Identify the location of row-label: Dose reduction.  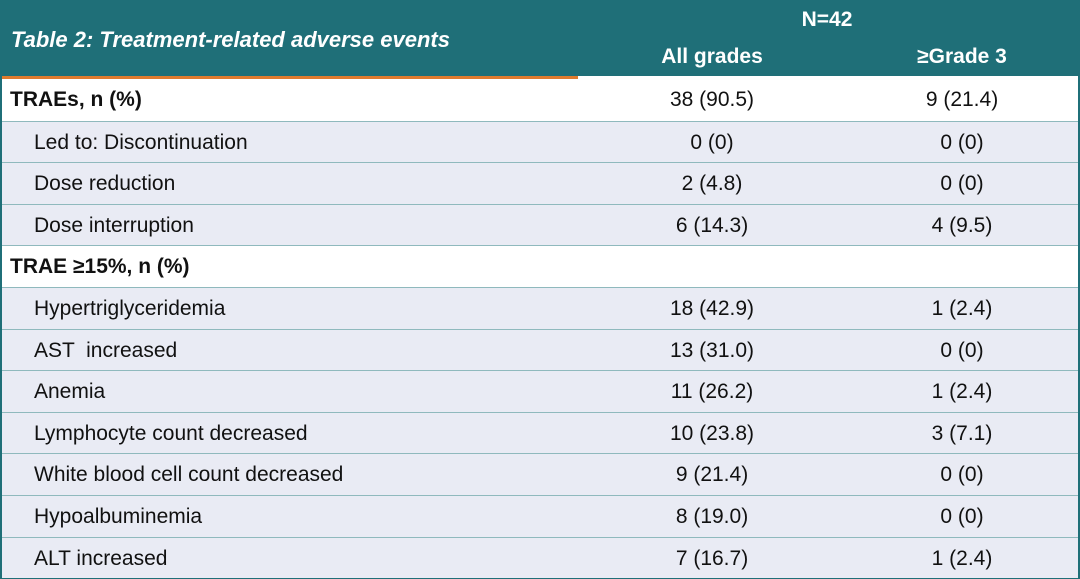
(105, 184).